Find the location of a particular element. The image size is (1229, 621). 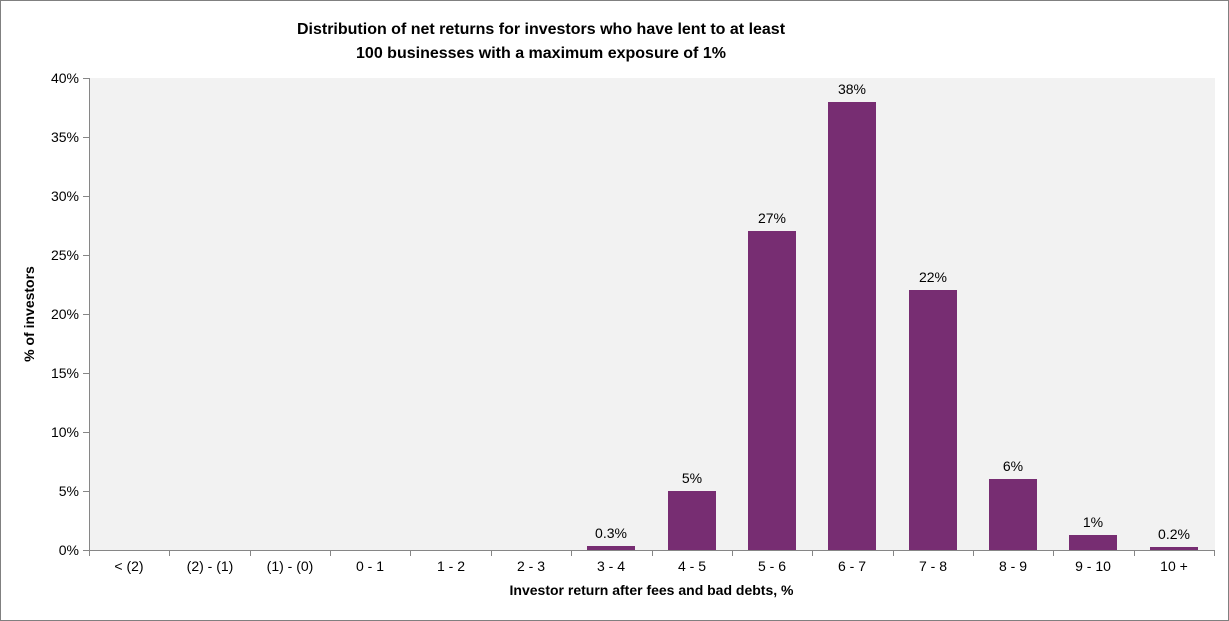

x-tick-label: 0 - 1 is located at coordinates (369, 566).